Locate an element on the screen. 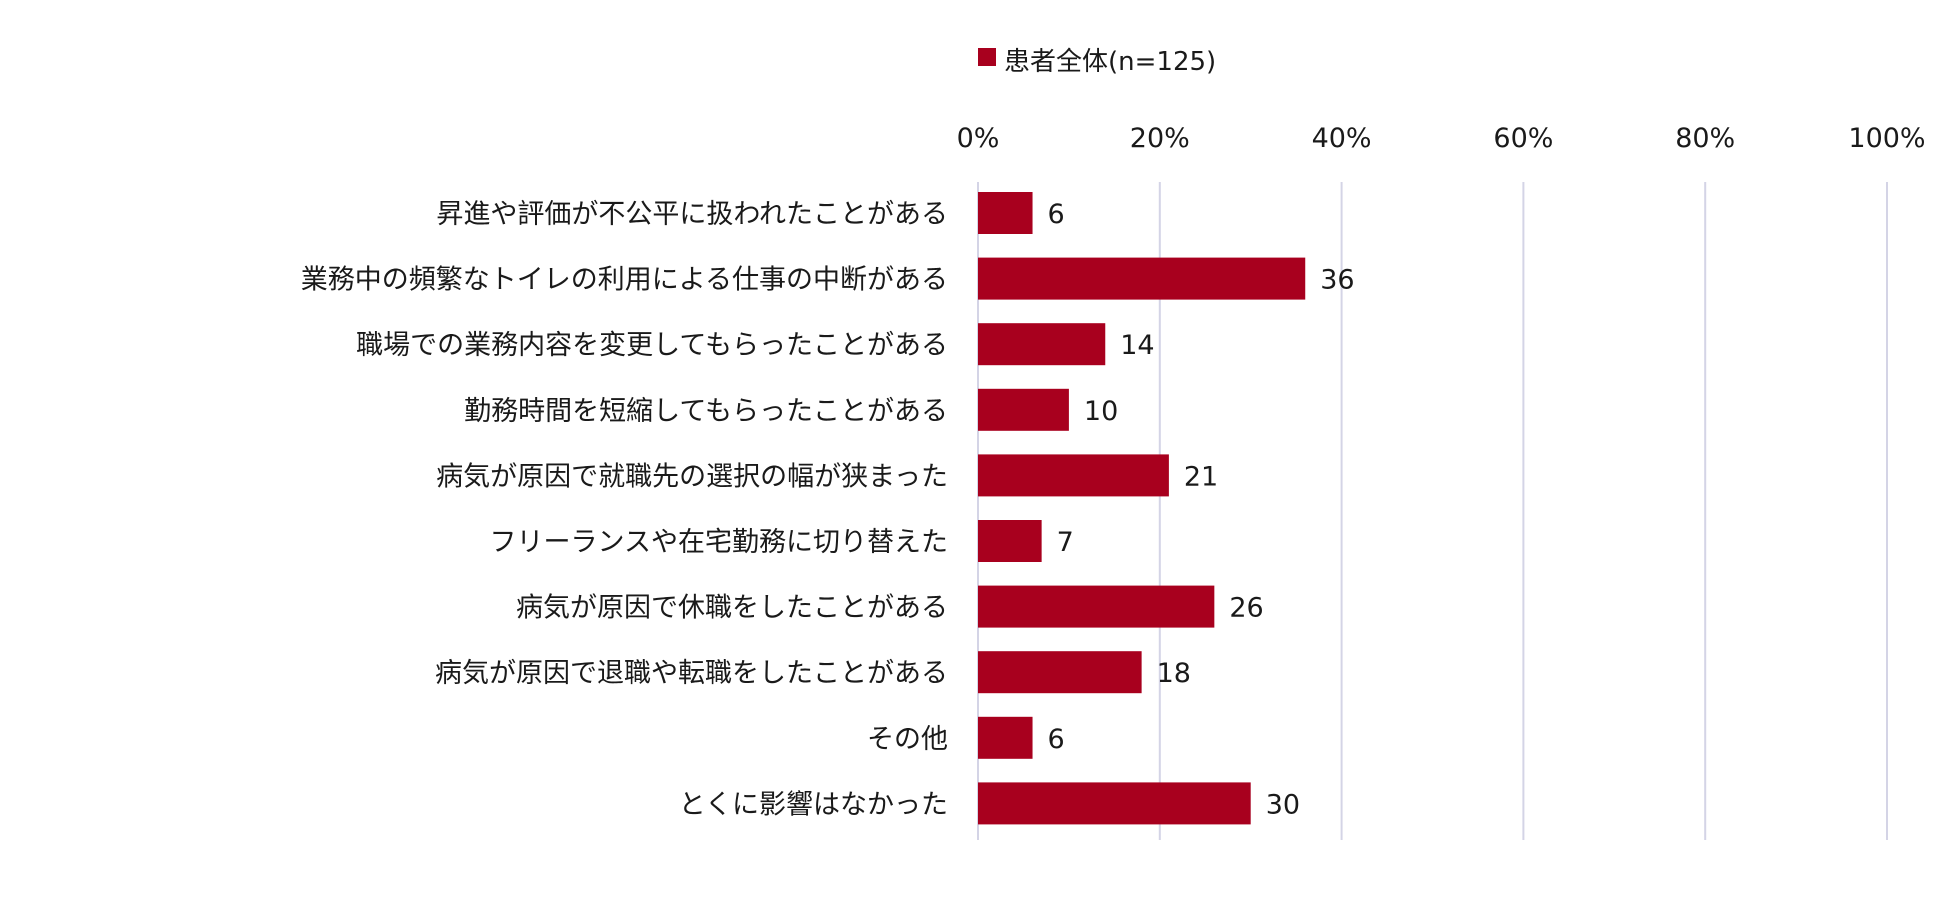 The width and height of the screenshot is (1950, 897). category-label: 病気が原因で就職先の選択の幅が狭まった is located at coordinates (692, 476).